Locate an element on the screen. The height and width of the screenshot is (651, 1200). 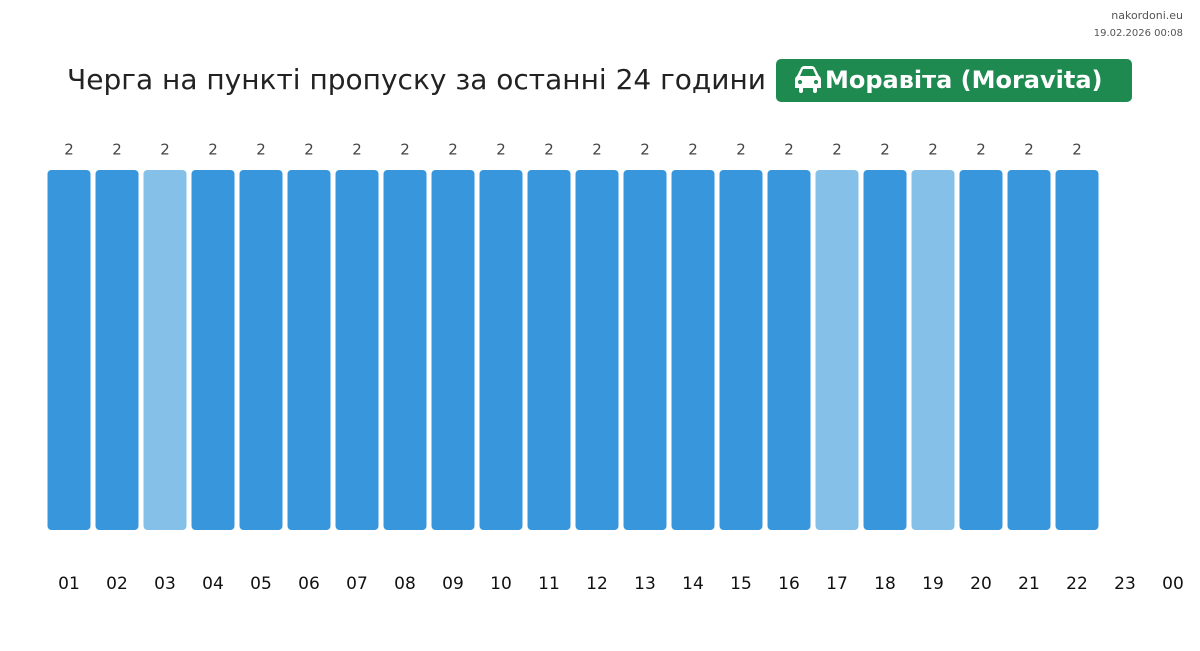
x-tick-label: 16 is located at coordinates (789, 584).